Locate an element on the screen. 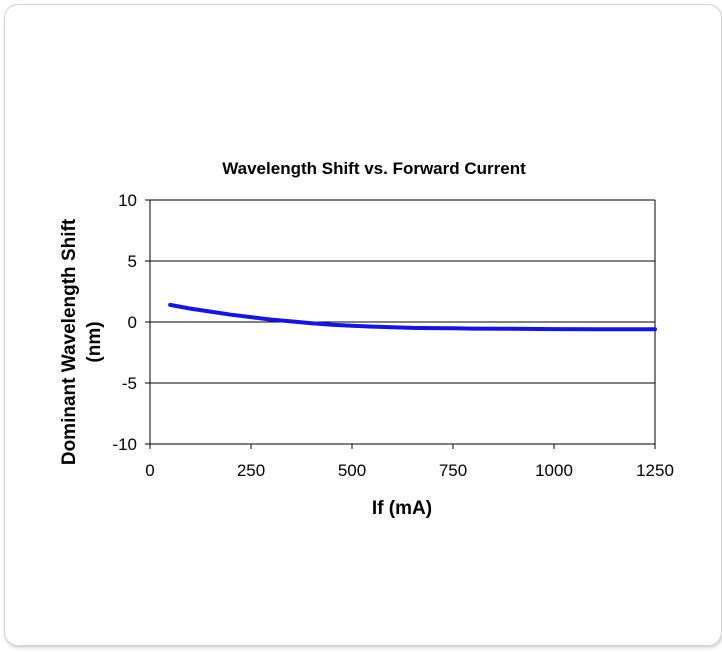  series-lines is located at coordinates (412, 317).